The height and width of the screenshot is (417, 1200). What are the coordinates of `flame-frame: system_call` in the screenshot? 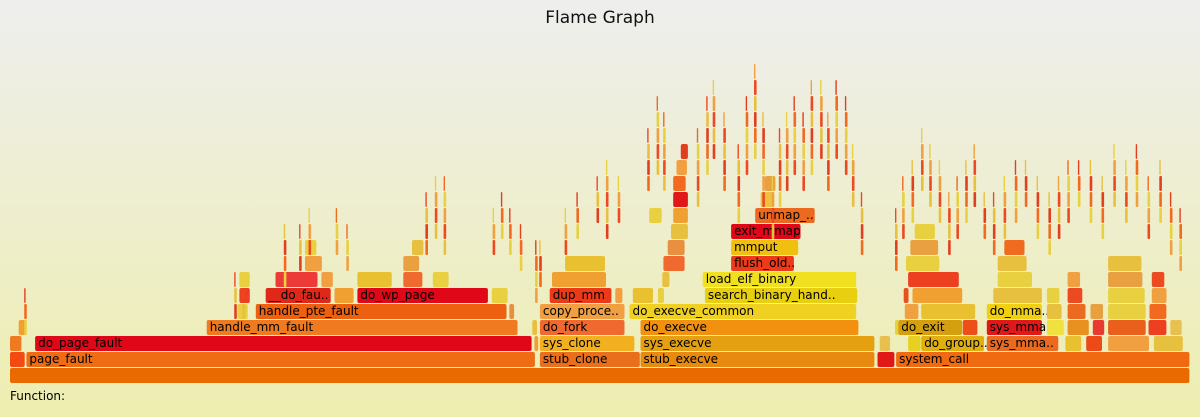 It's located at (1043, 359).